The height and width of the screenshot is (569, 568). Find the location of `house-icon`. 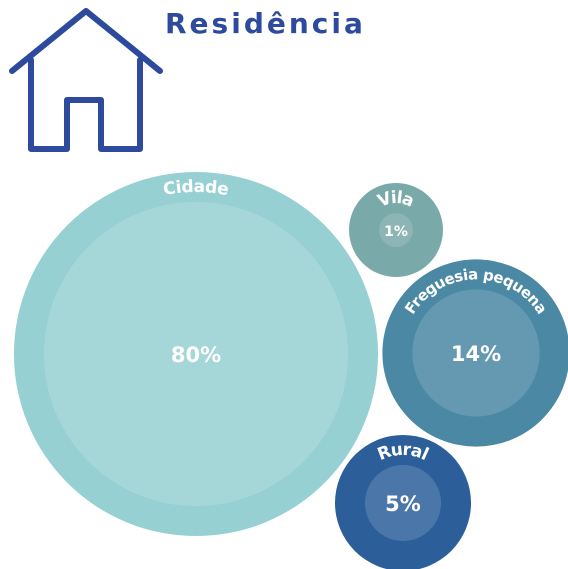

house-icon is located at coordinates (86, 80).